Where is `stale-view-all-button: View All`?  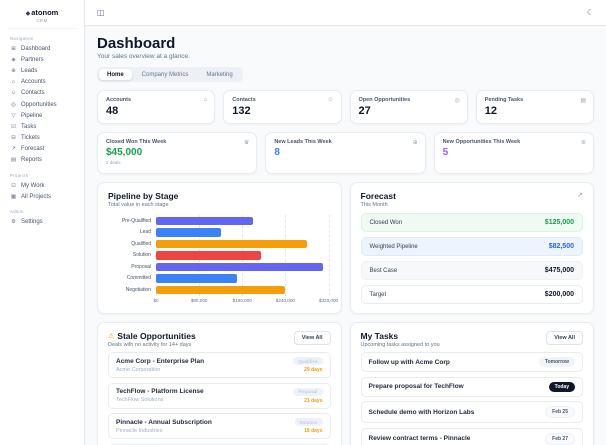 stale-view-all-button: View All is located at coordinates (312, 337).